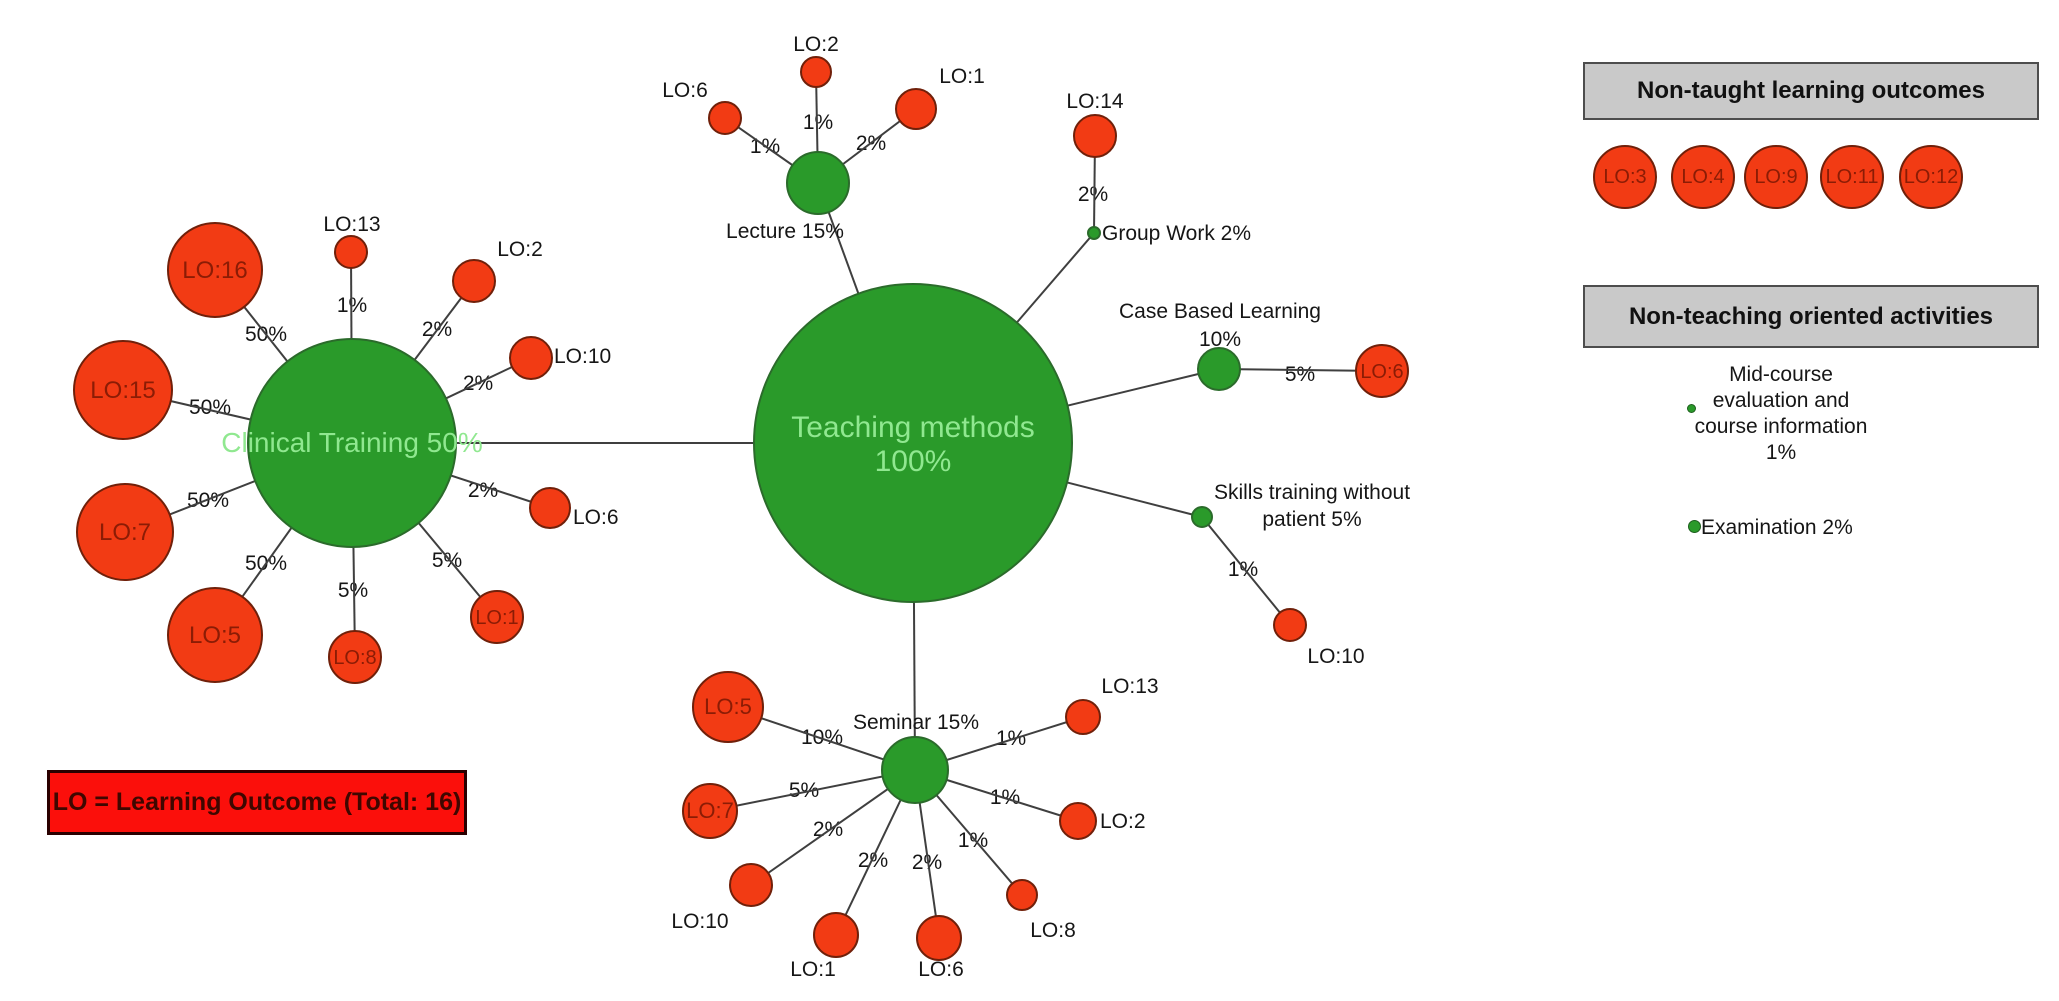 Image resolution: width=2059 pixels, height=1001 pixels. Describe the element at coordinates (1691, 408) in the screenshot. I see `midcourse-dot-icon` at that location.